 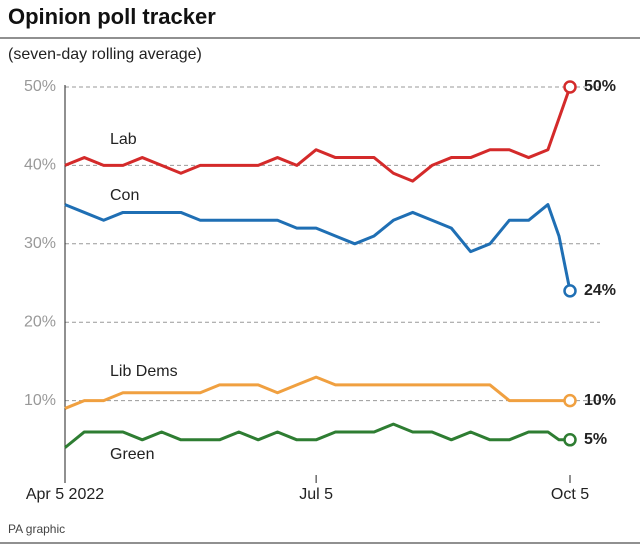 What do you see at coordinates (105, 54) in the screenshot?
I see `chart-subtitle: (seven-day rolling average)` at bounding box center [105, 54].